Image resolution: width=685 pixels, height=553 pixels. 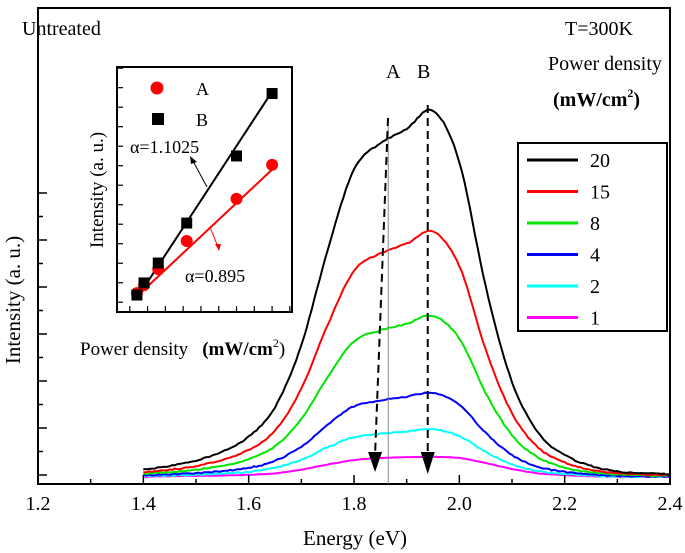 What do you see at coordinates (164, 147) in the screenshot?
I see `alpha-b-label: α=1.1025` at bounding box center [164, 147].